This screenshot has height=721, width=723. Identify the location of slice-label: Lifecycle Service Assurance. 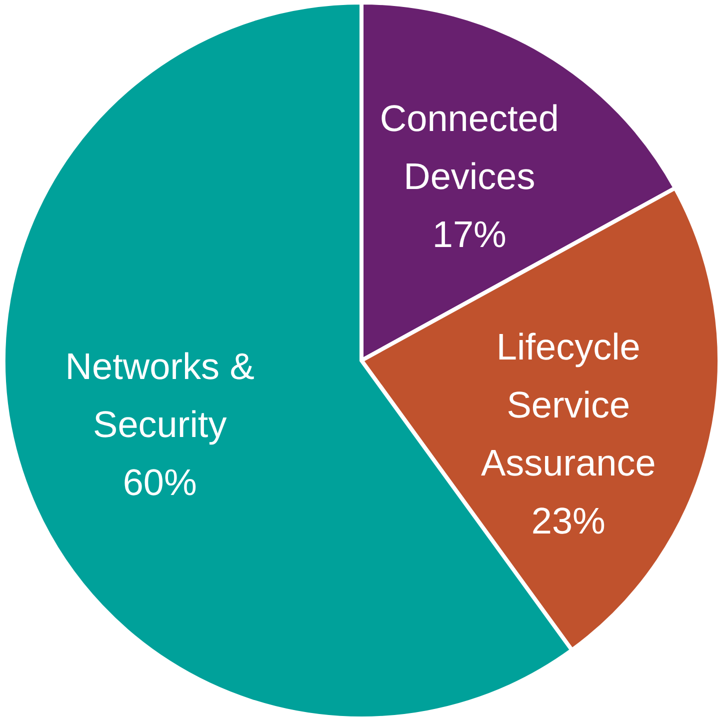
(568, 405).